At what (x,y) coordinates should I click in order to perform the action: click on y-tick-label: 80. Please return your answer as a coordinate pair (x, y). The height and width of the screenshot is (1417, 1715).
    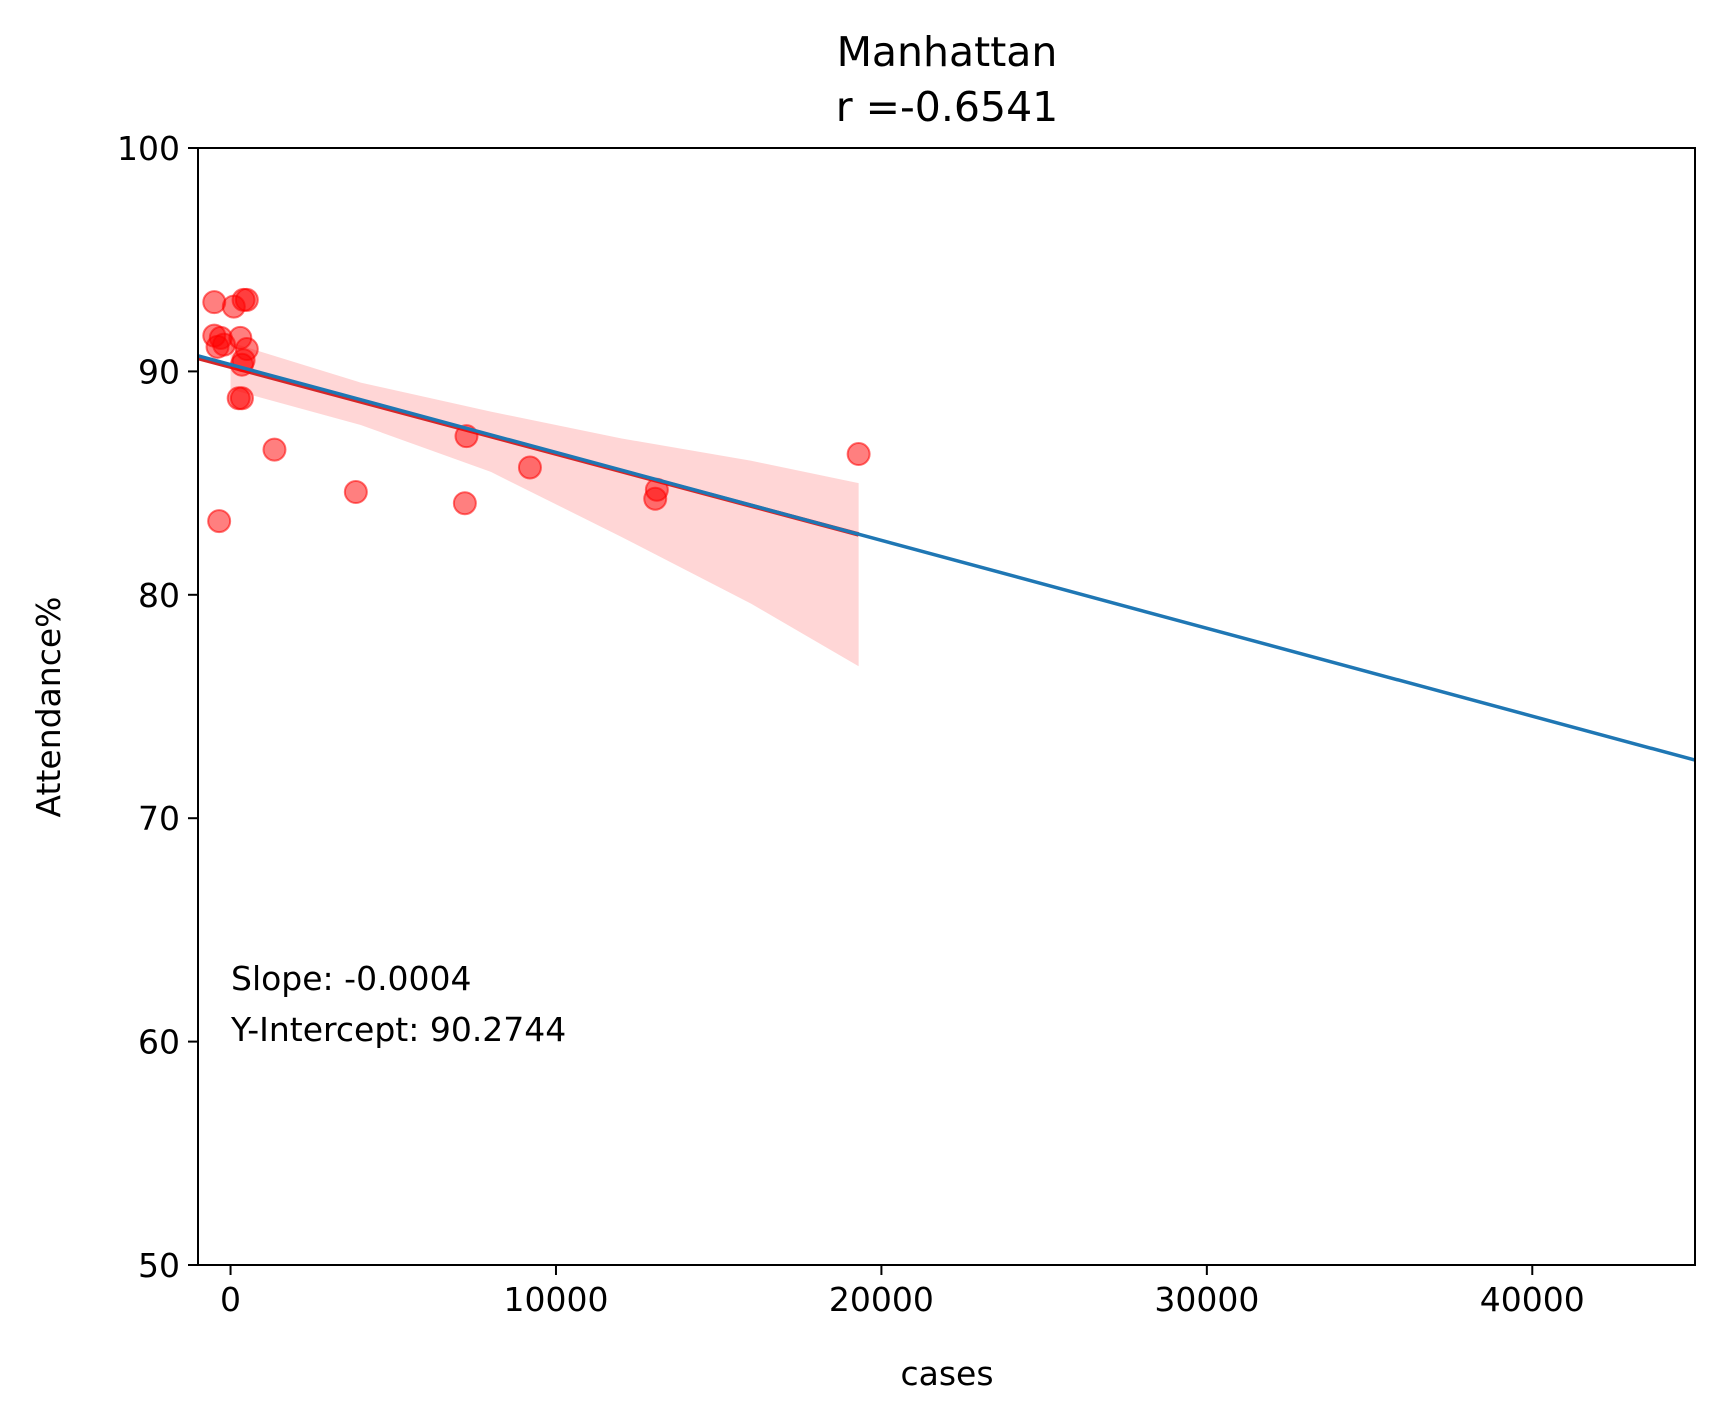
    Looking at the image, I should click on (159, 595).